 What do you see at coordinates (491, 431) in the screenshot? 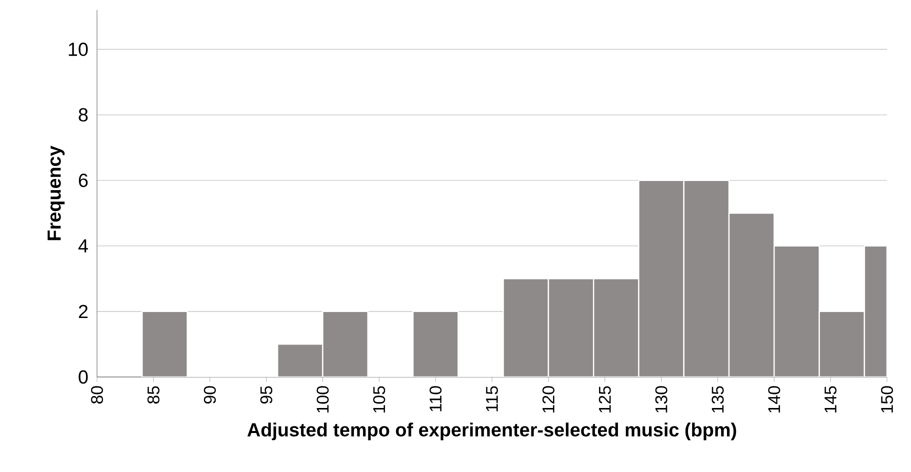
I see `x-axis-title: Adjusted tempo of experimenter-selected music (bpm)` at bounding box center [491, 431].